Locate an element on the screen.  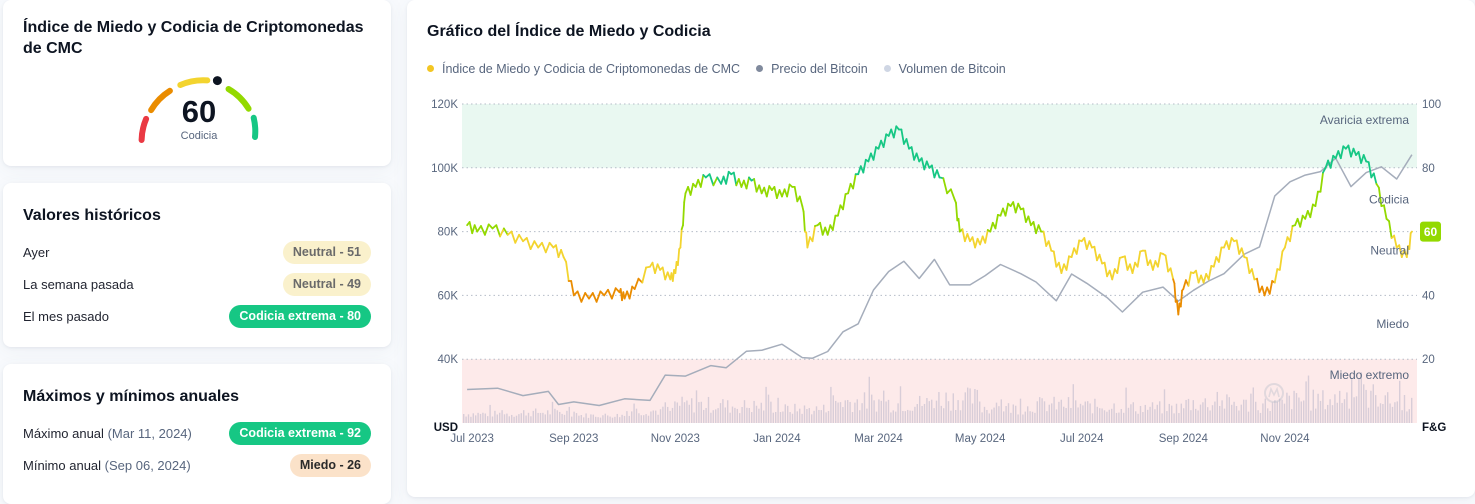
volume-bars is located at coordinates (938, 397).